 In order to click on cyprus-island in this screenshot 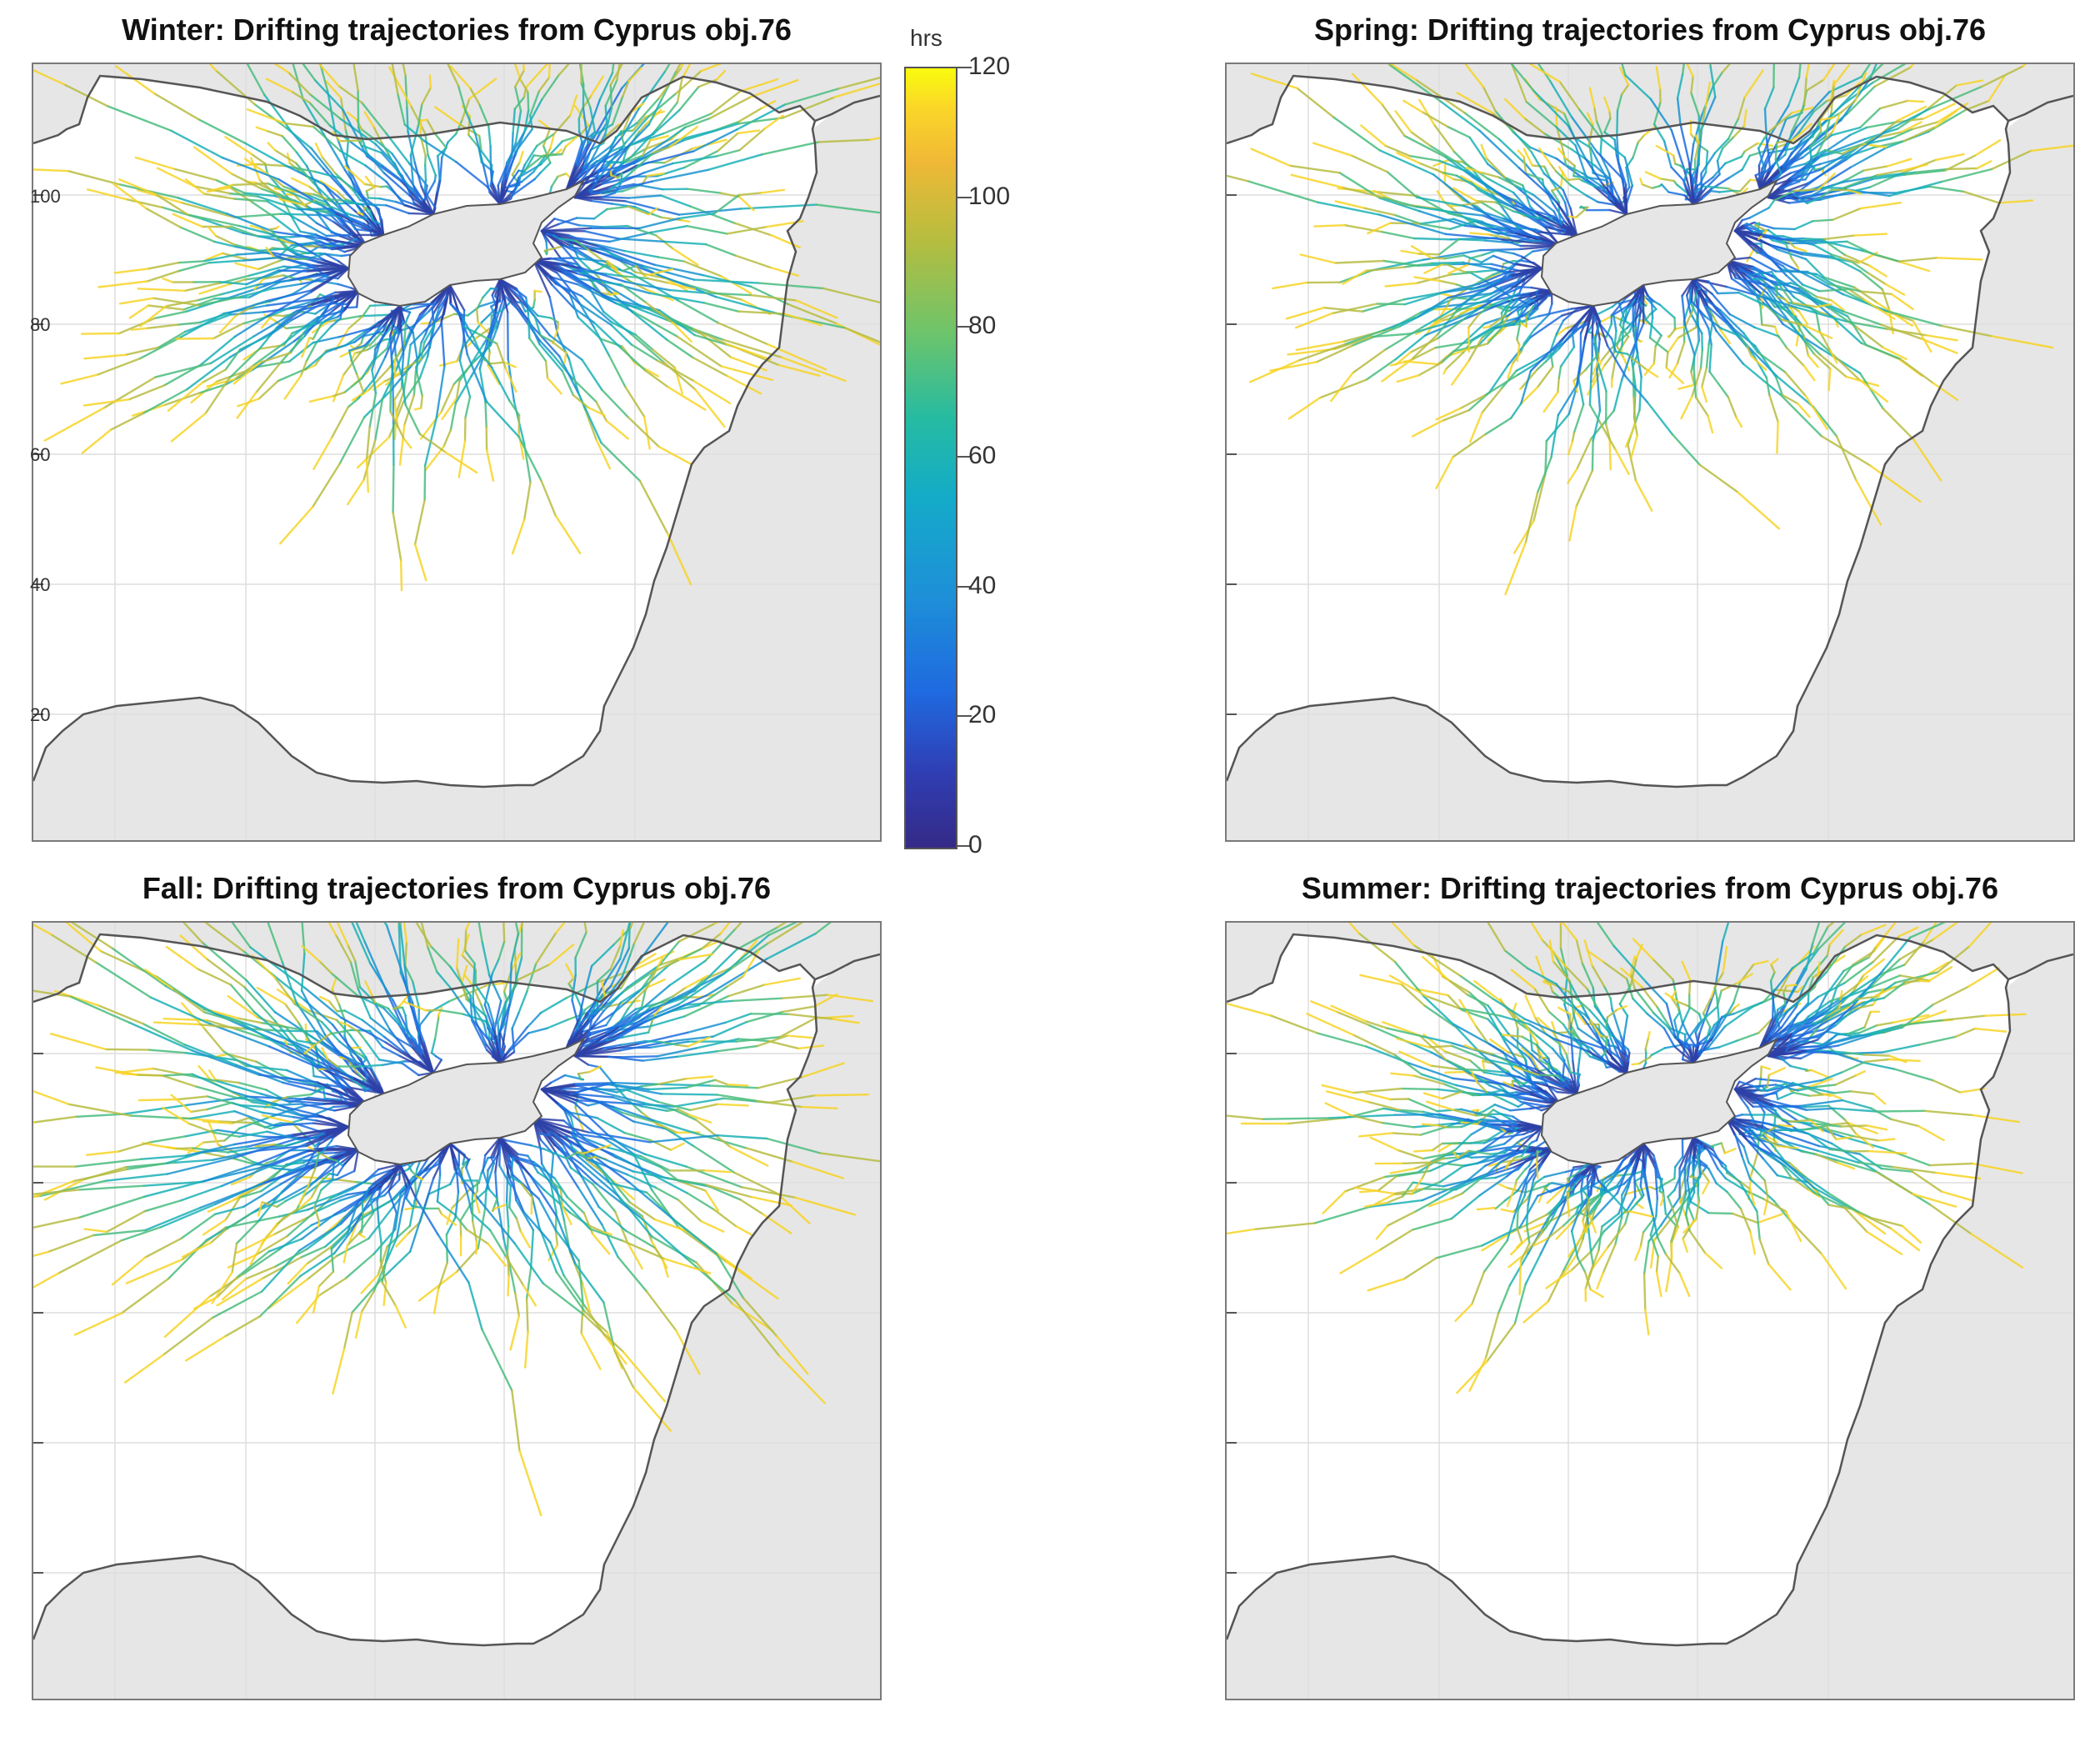, I will do `click(466, 1101)`.